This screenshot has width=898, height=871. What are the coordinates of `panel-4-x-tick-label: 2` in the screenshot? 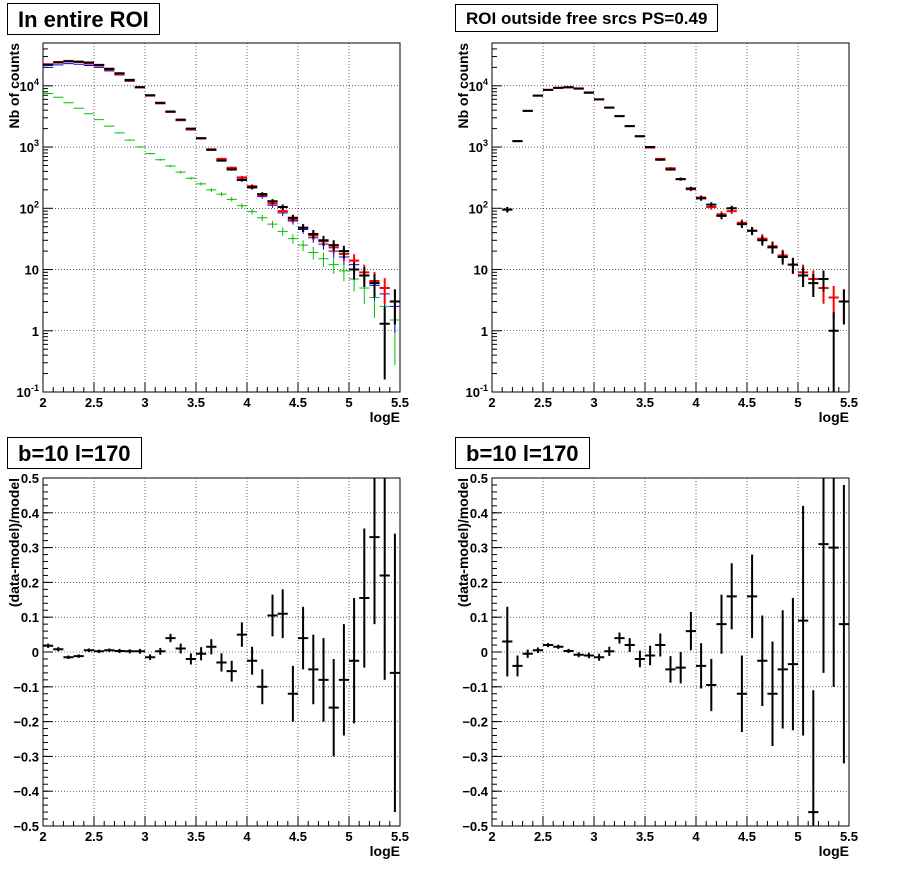 It's located at (491, 836).